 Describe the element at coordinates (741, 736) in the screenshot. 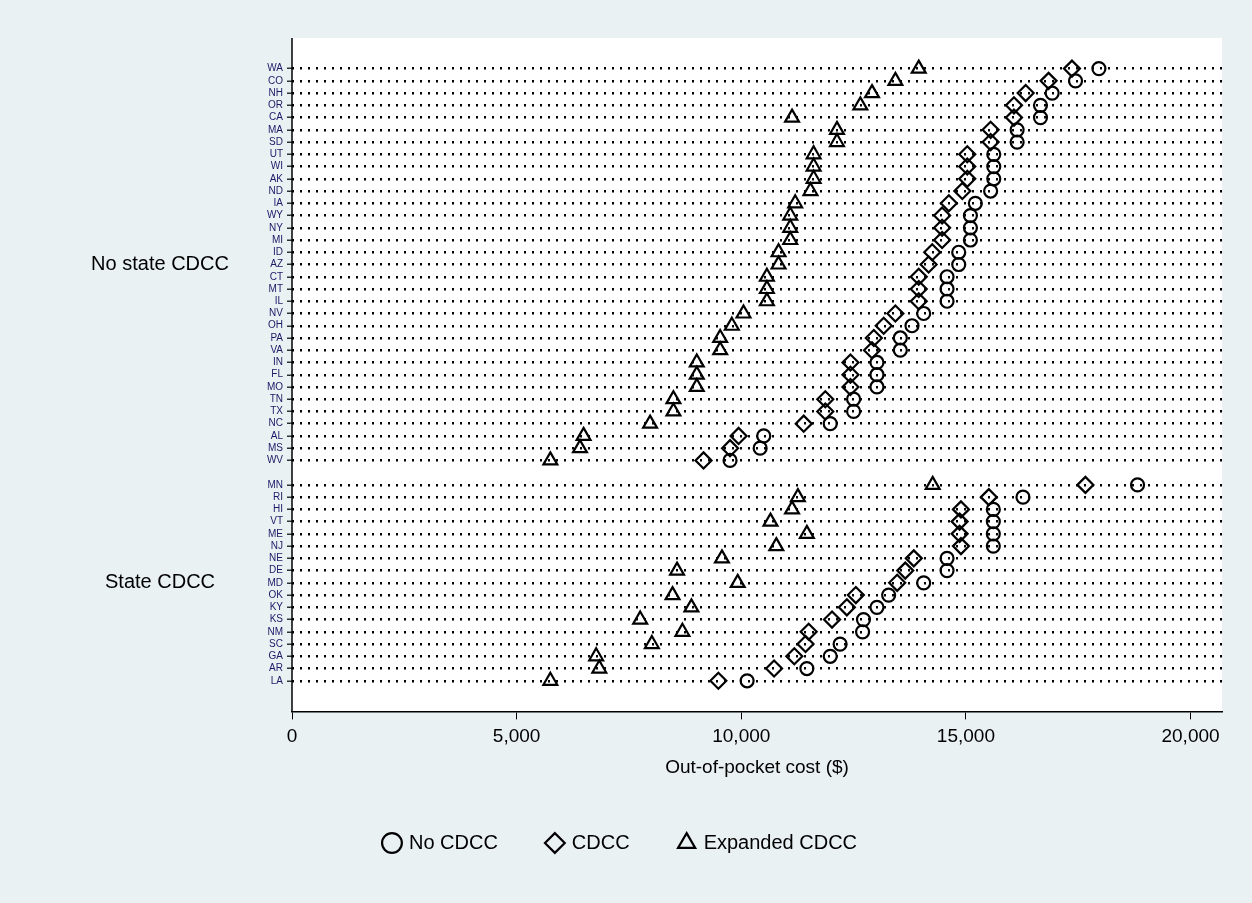

I see `x-tick-label: 10,000` at that location.